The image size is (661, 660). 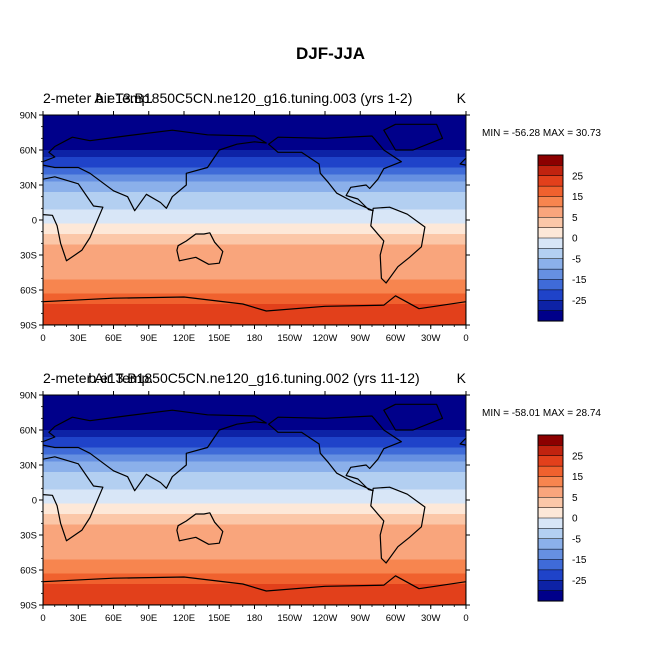 What do you see at coordinates (28, 571) in the screenshot?
I see `y-tick-label: 60S` at bounding box center [28, 571].